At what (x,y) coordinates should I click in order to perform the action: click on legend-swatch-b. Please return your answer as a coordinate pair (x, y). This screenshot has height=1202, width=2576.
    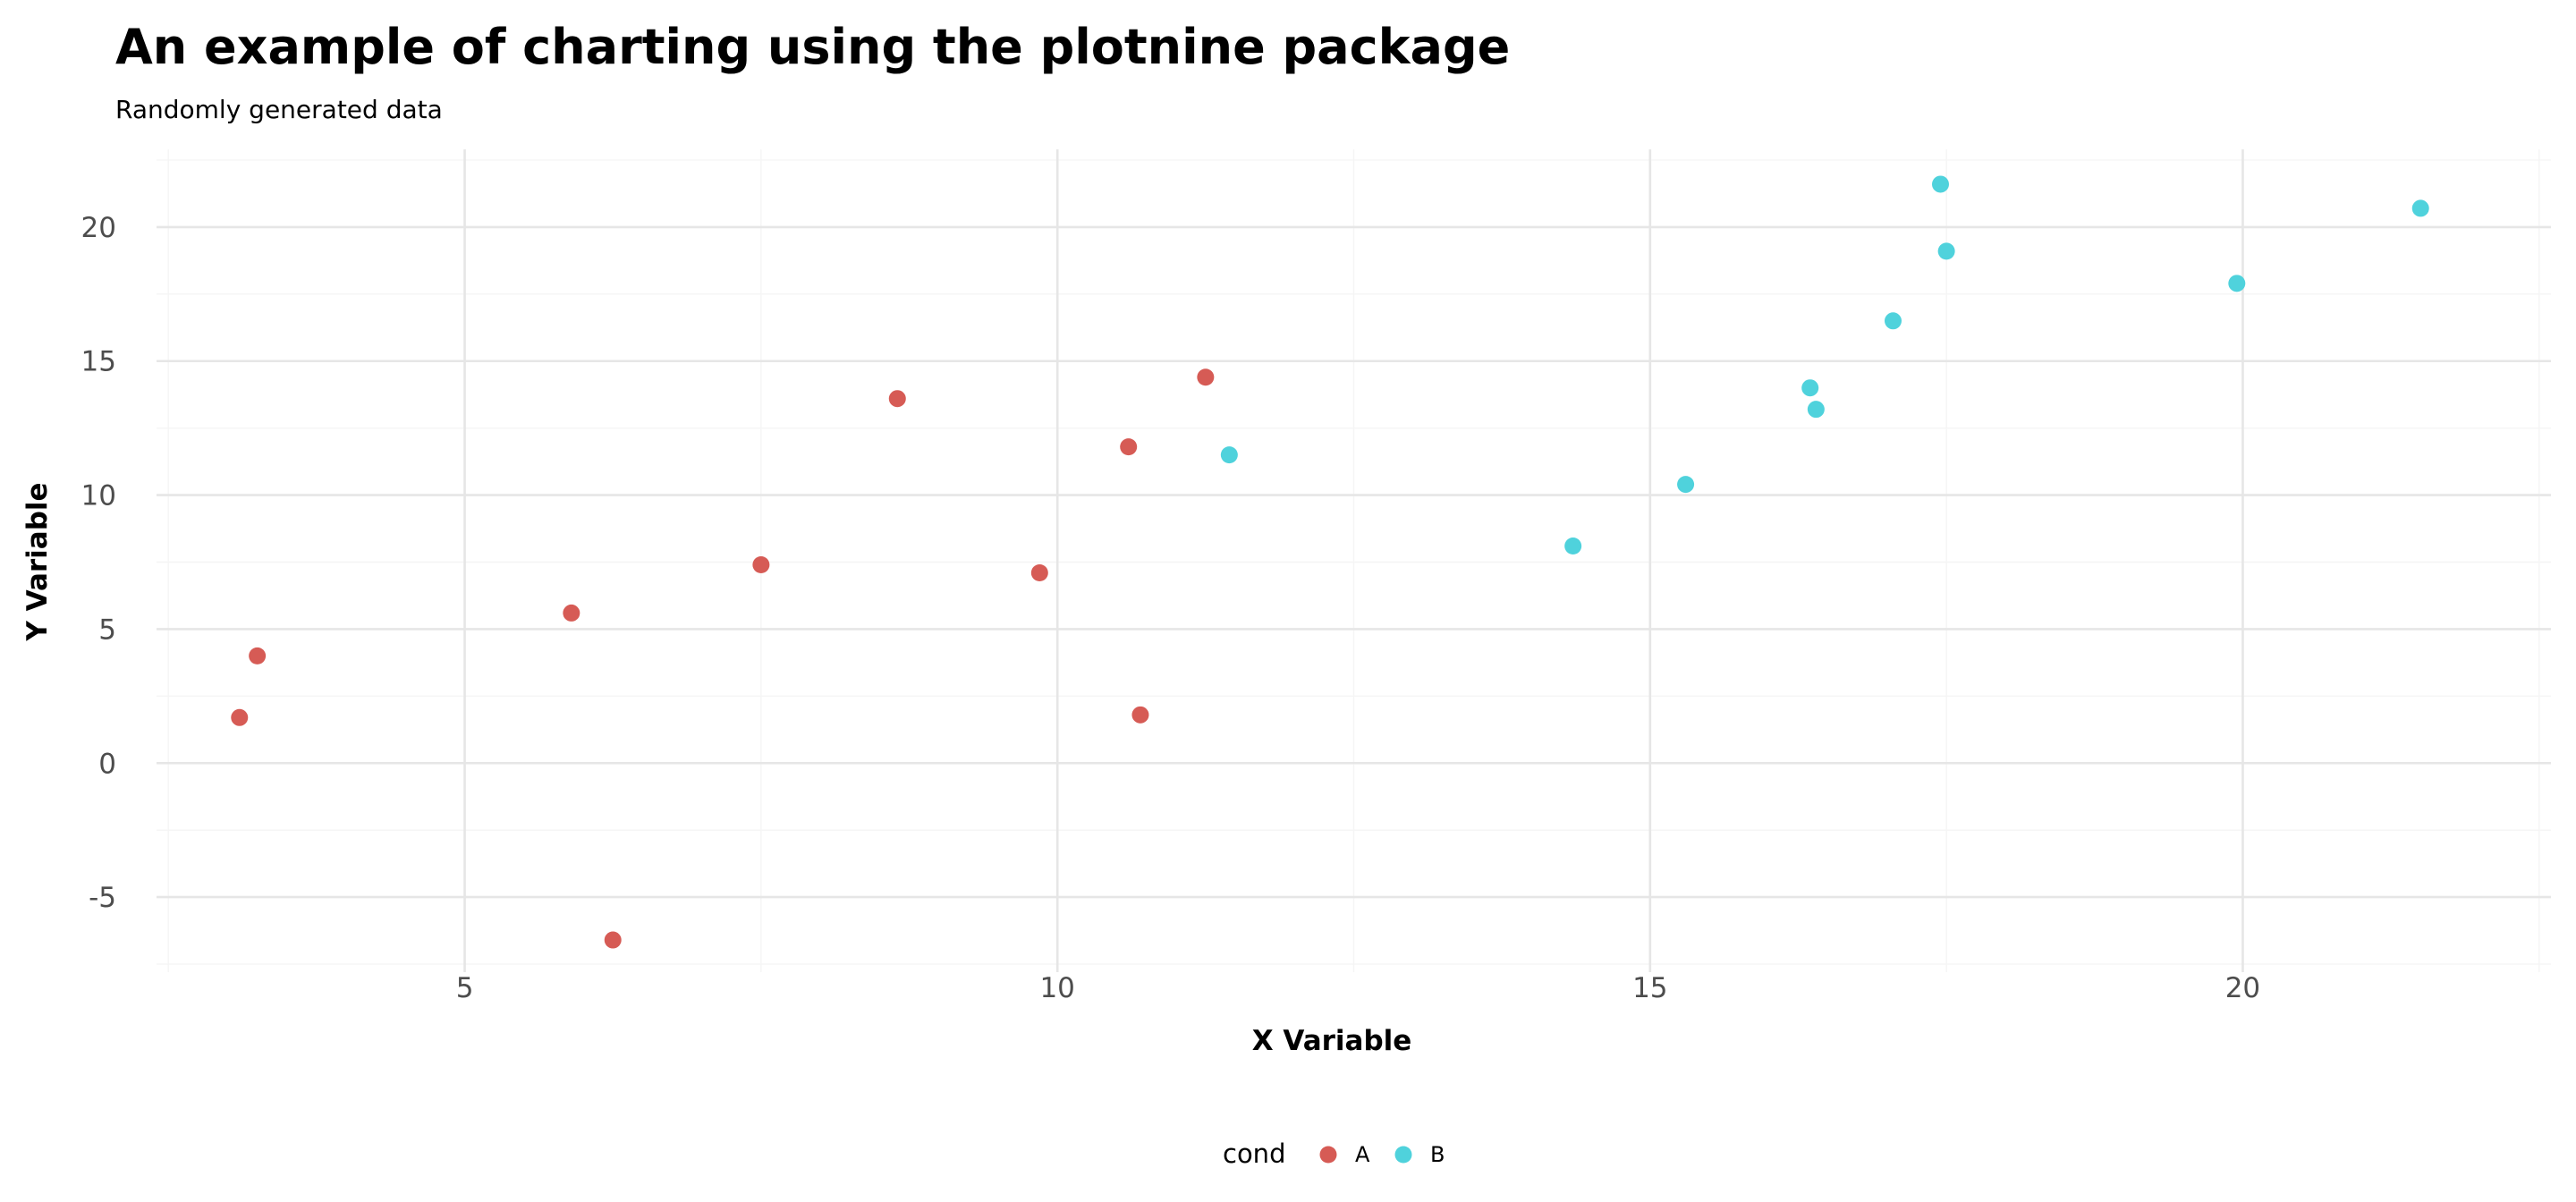
    Looking at the image, I should click on (1403, 1155).